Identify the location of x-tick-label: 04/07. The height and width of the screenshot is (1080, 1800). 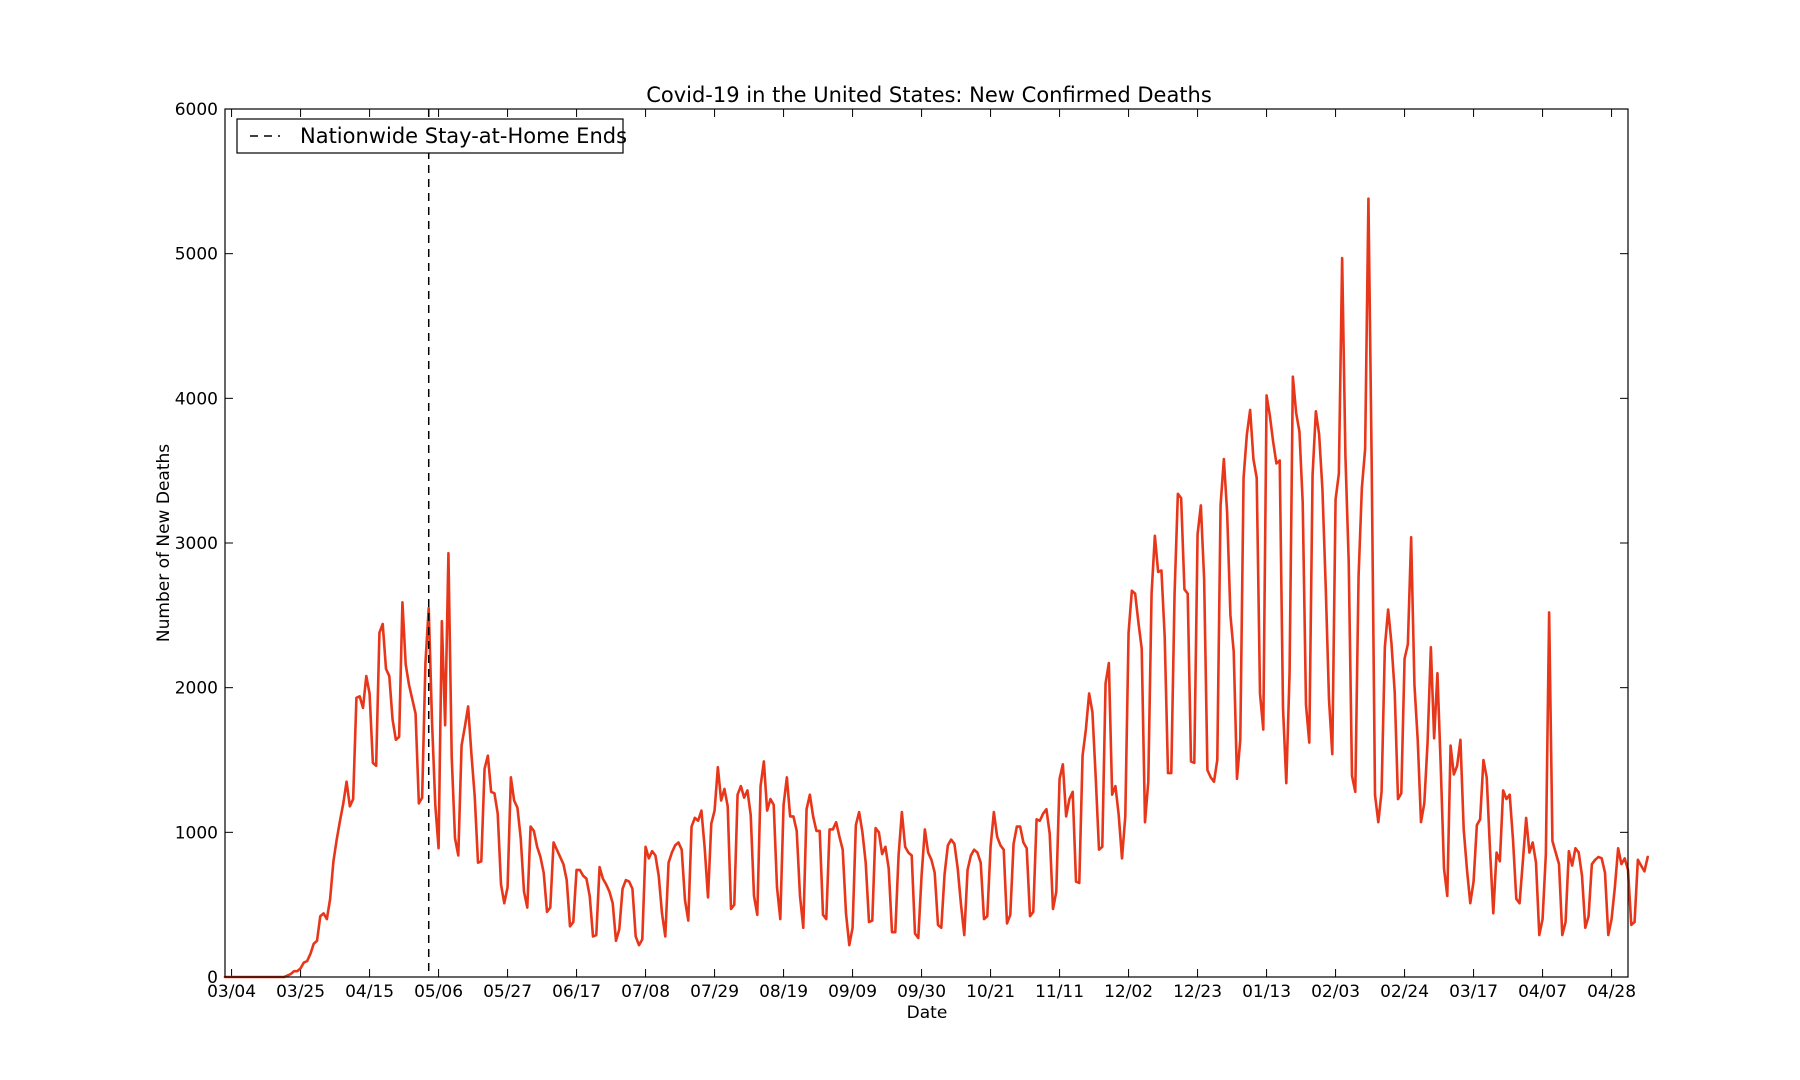
(1542, 992).